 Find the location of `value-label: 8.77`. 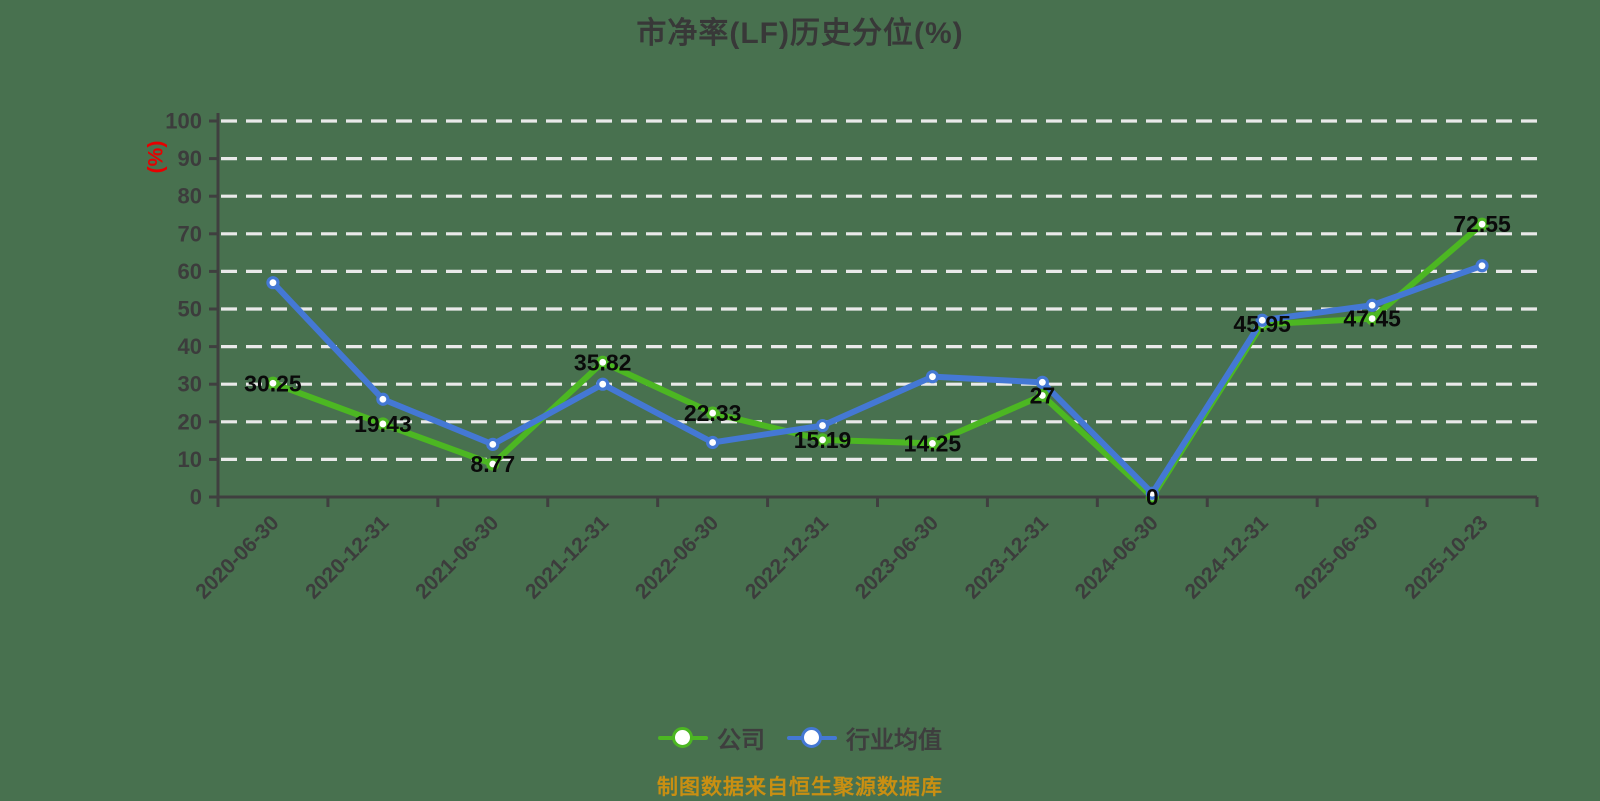

value-label: 8.77 is located at coordinates (492, 464).